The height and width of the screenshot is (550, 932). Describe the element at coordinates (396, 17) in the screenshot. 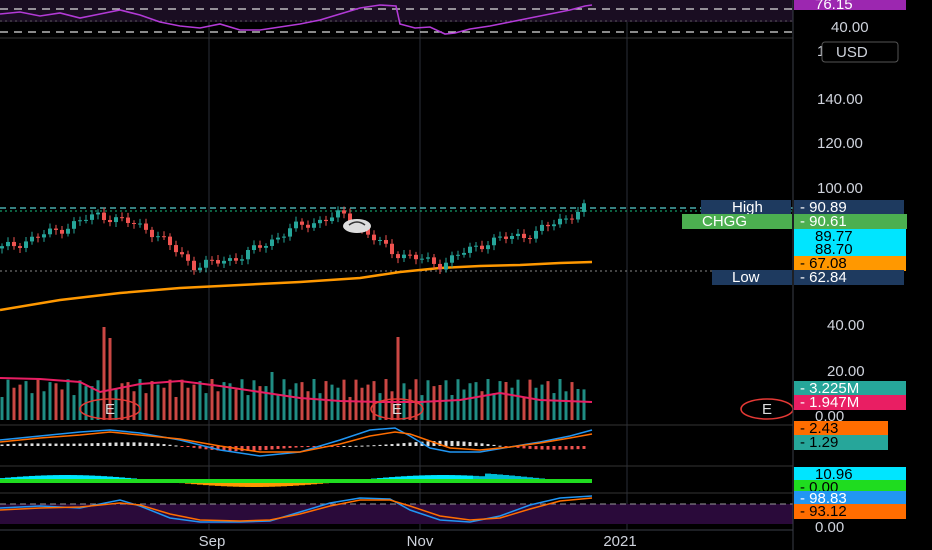

I see `rsi-pane` at that location.